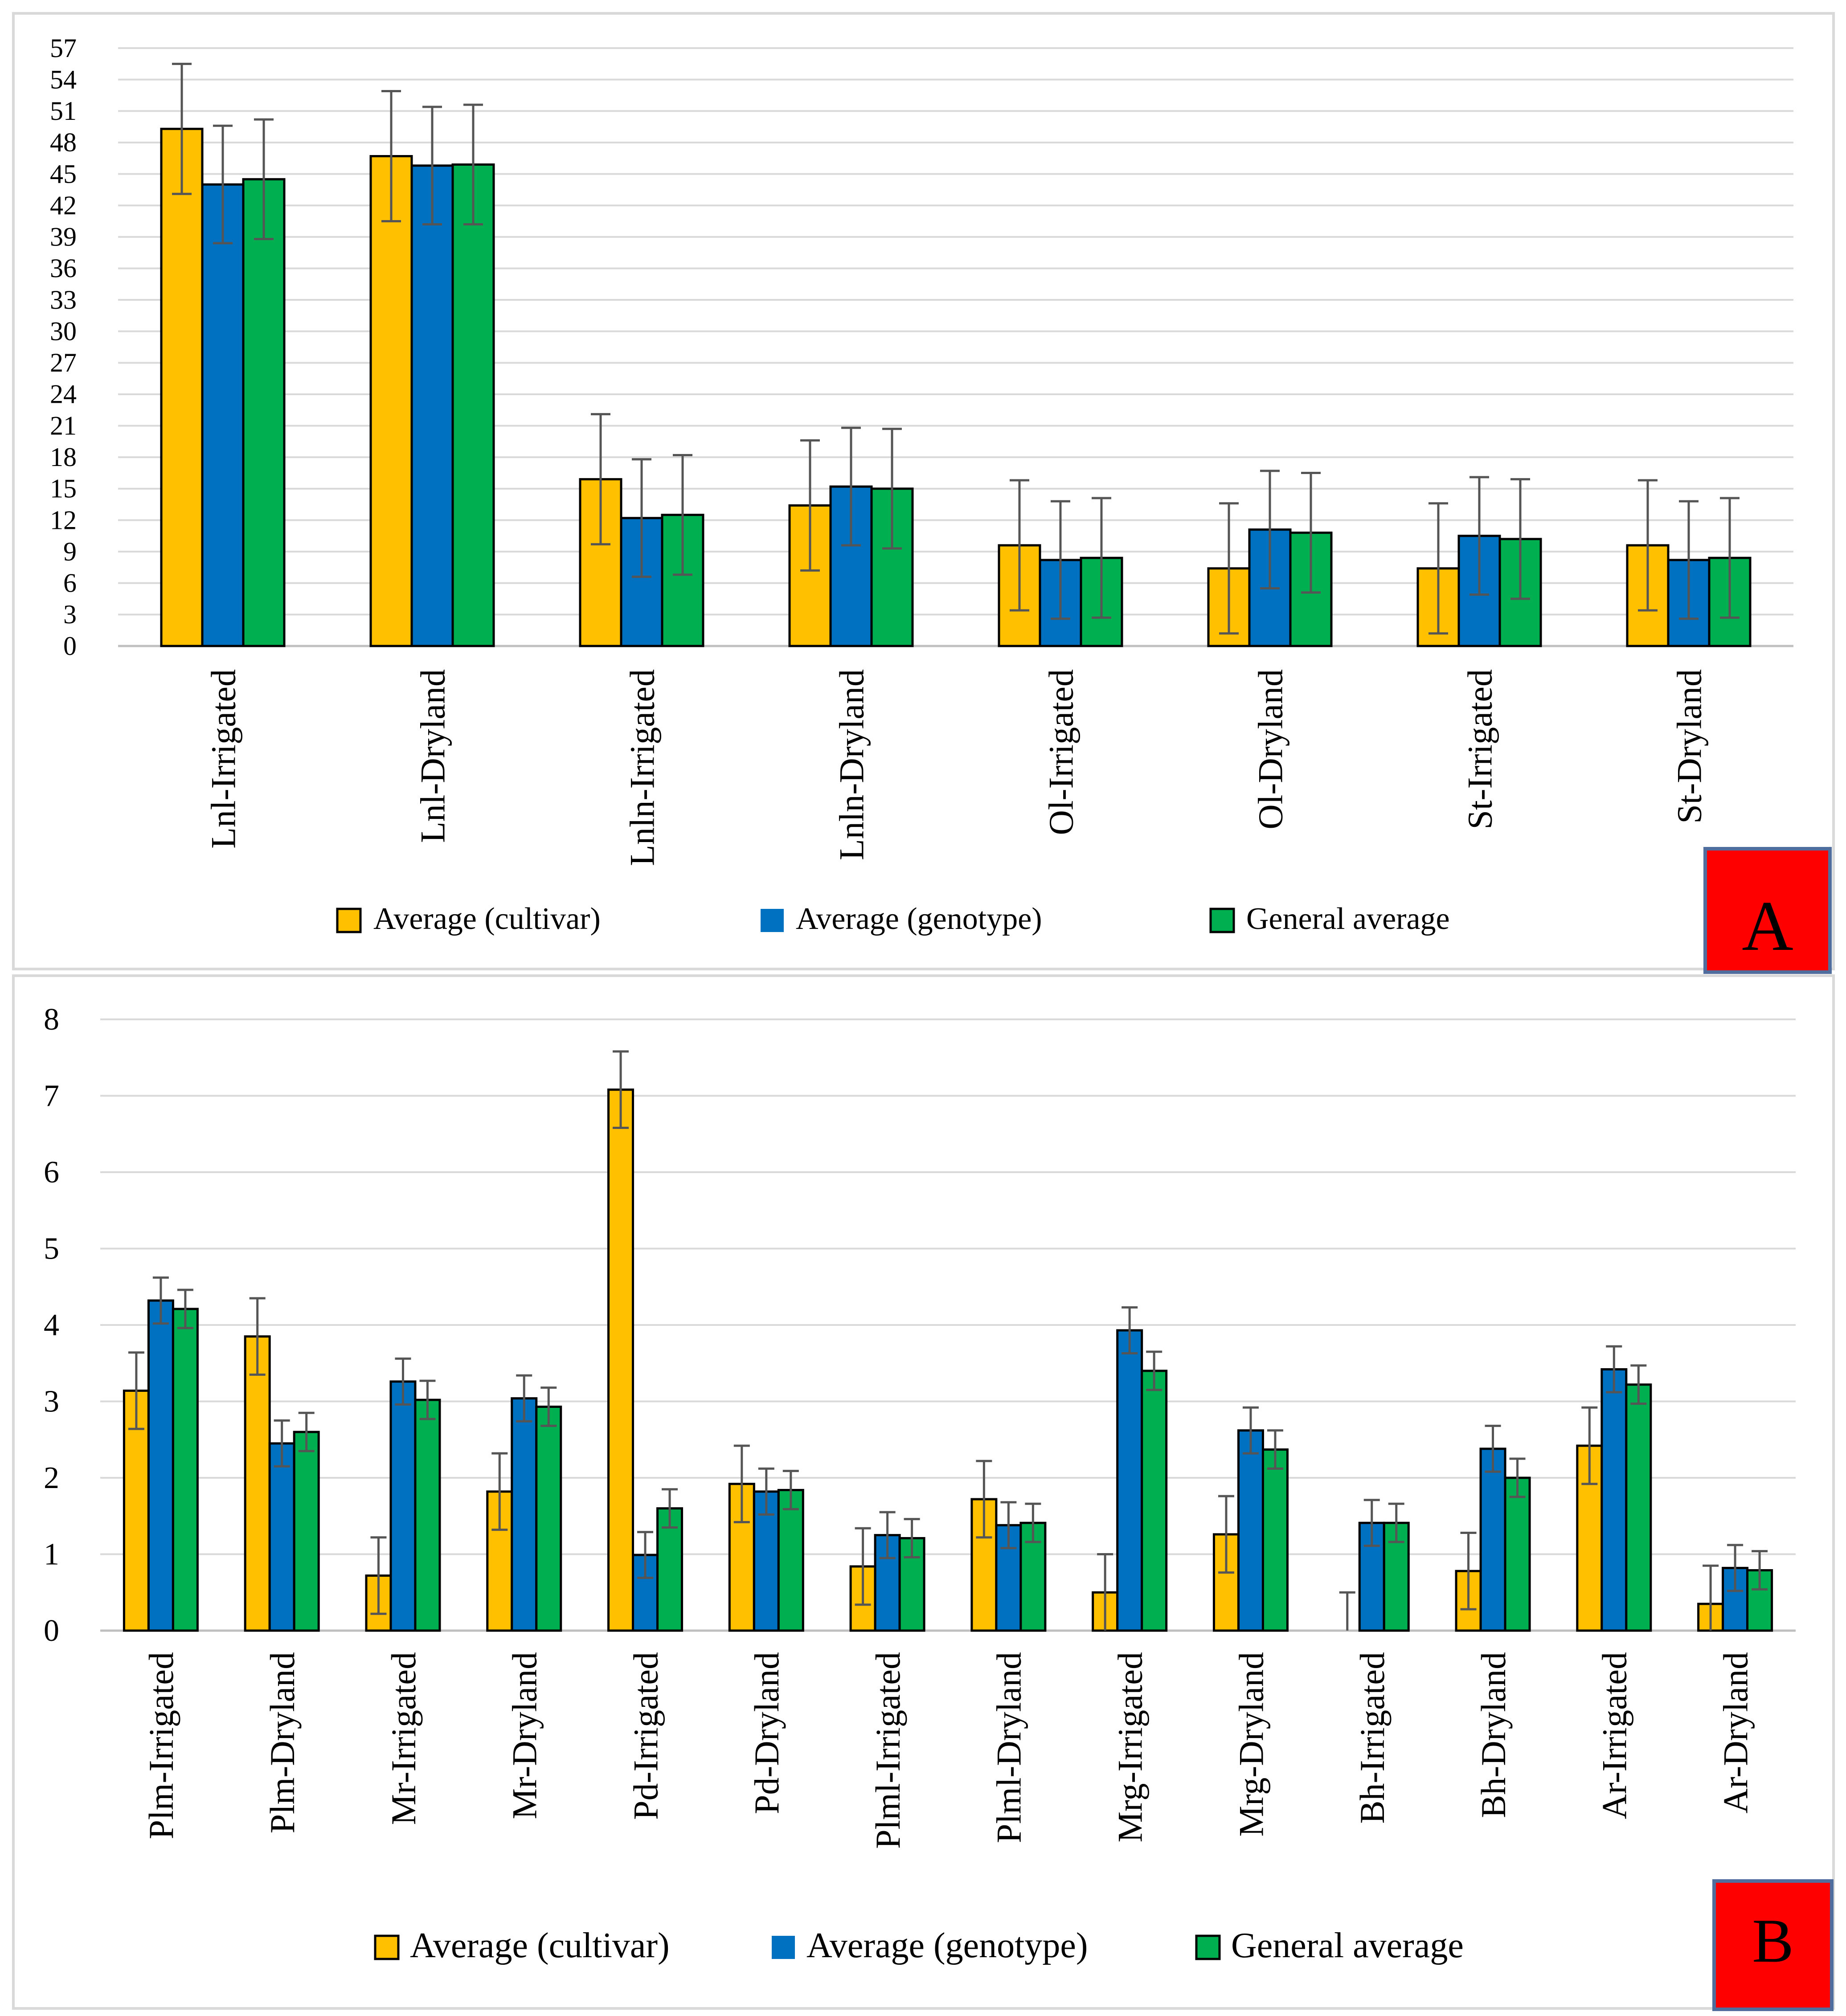 Image resolution: width=1846 pixels, height=2016 pixels. What do you see at coordinates (64, 520) in the screenshot?
I see `y-tick-label: 12` at bounding box center [64, 520].